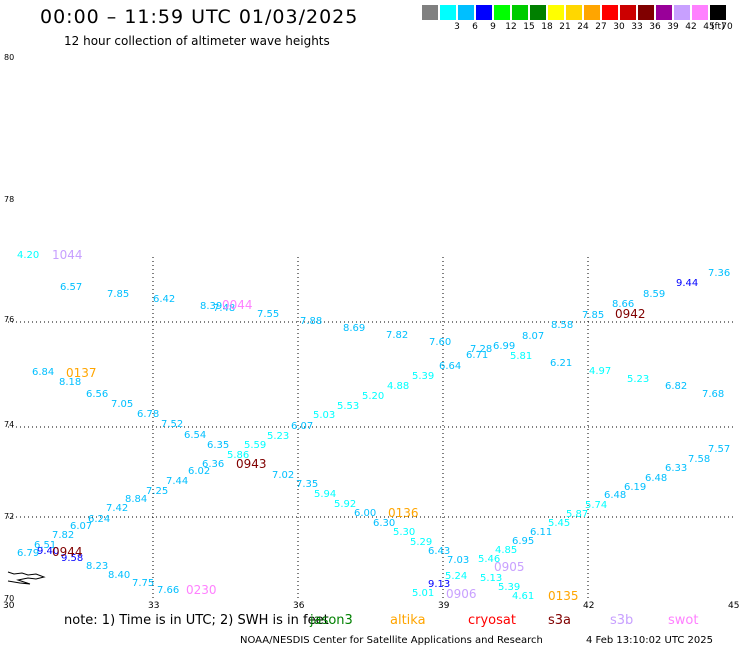 This screenshot has height=650, width=740. I want to click on wave-height-value: 9.58, so click(72, 558).